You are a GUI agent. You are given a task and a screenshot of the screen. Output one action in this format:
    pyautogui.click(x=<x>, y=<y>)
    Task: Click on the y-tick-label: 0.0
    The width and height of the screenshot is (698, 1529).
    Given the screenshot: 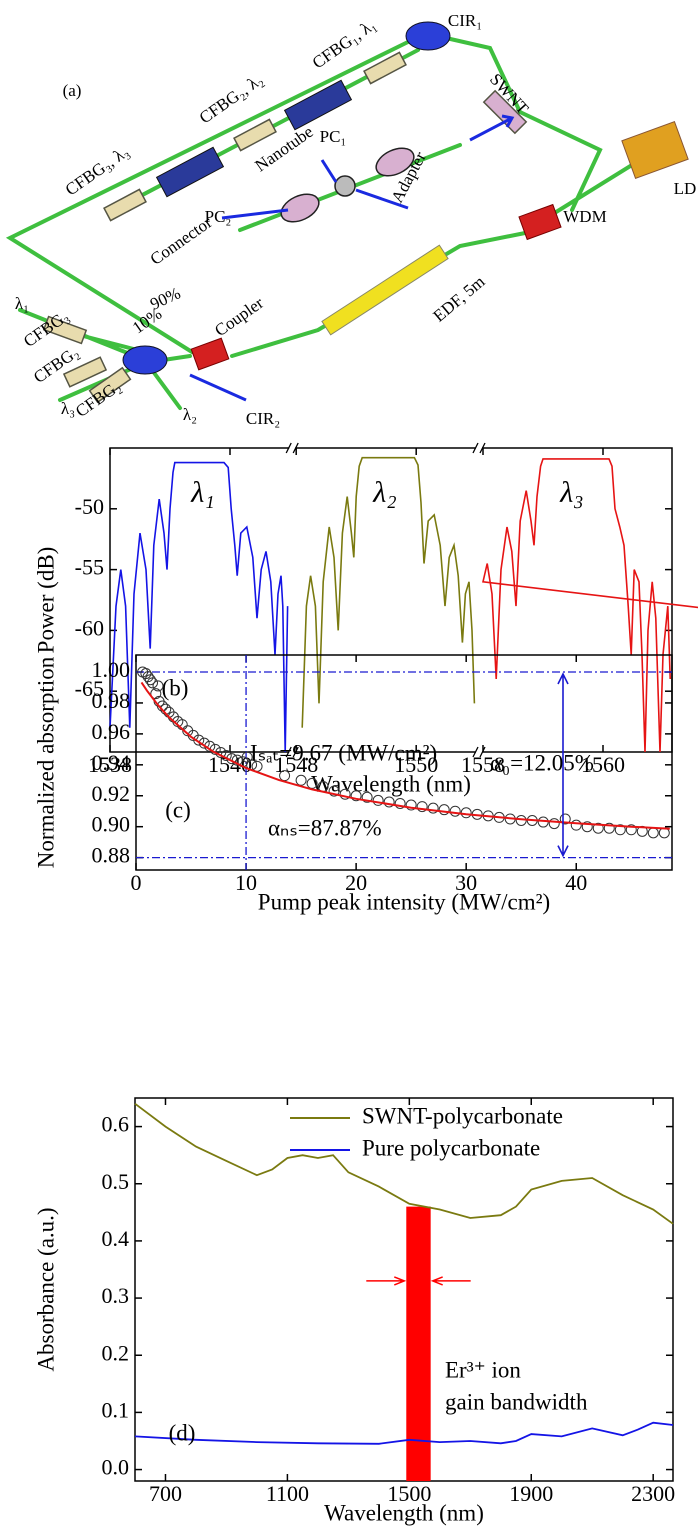 What is the action you would take?
    pyautogui.click(x=116, y=1467)
    